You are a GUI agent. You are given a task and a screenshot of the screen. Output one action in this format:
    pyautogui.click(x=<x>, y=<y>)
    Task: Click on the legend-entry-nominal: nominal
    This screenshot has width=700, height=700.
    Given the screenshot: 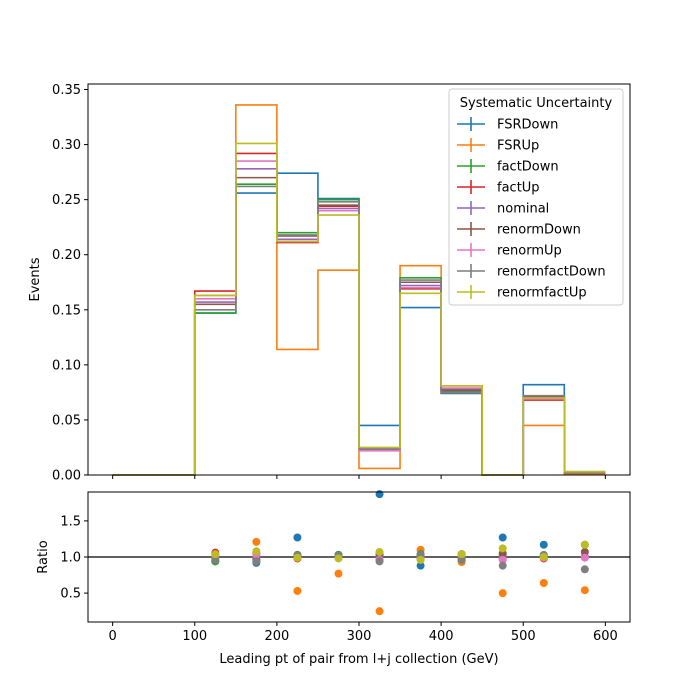 What is the action you would take?
    pyautogui.click(x=503, y=209)
    